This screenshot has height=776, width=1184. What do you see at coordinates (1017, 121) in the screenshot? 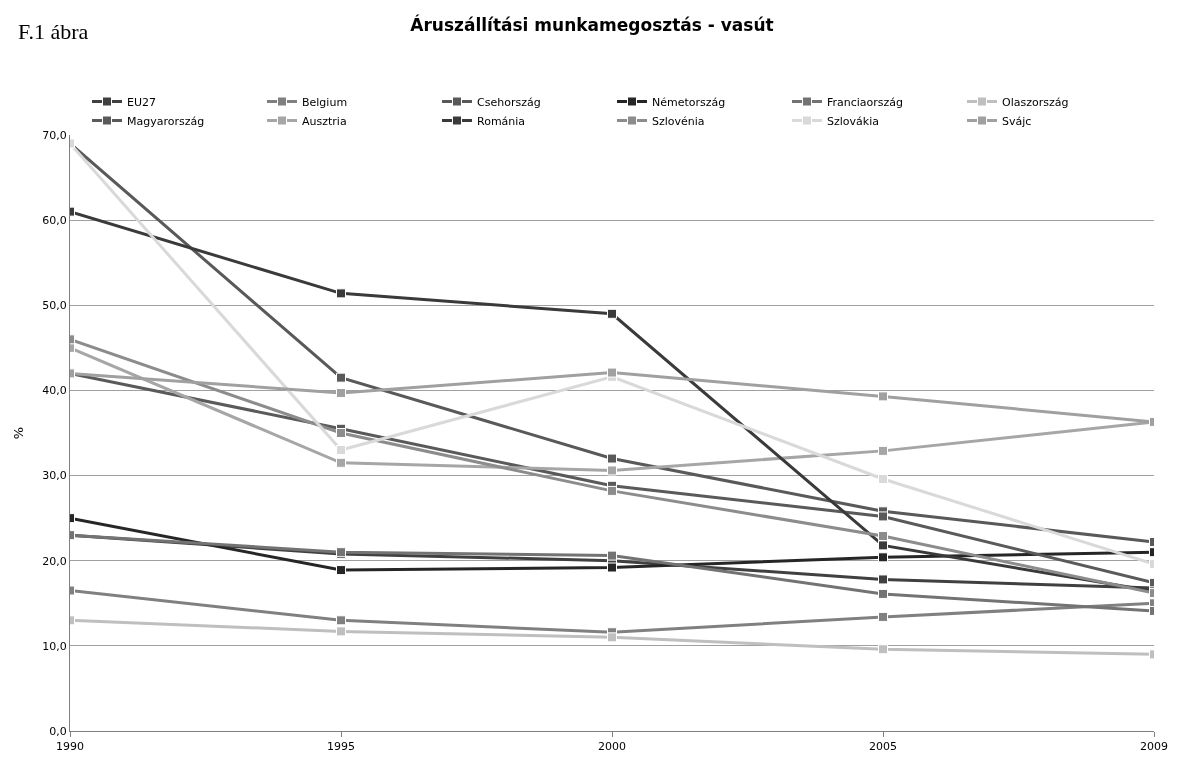
I see `legend-label: Svájc` at bounding box center [1017, 121].